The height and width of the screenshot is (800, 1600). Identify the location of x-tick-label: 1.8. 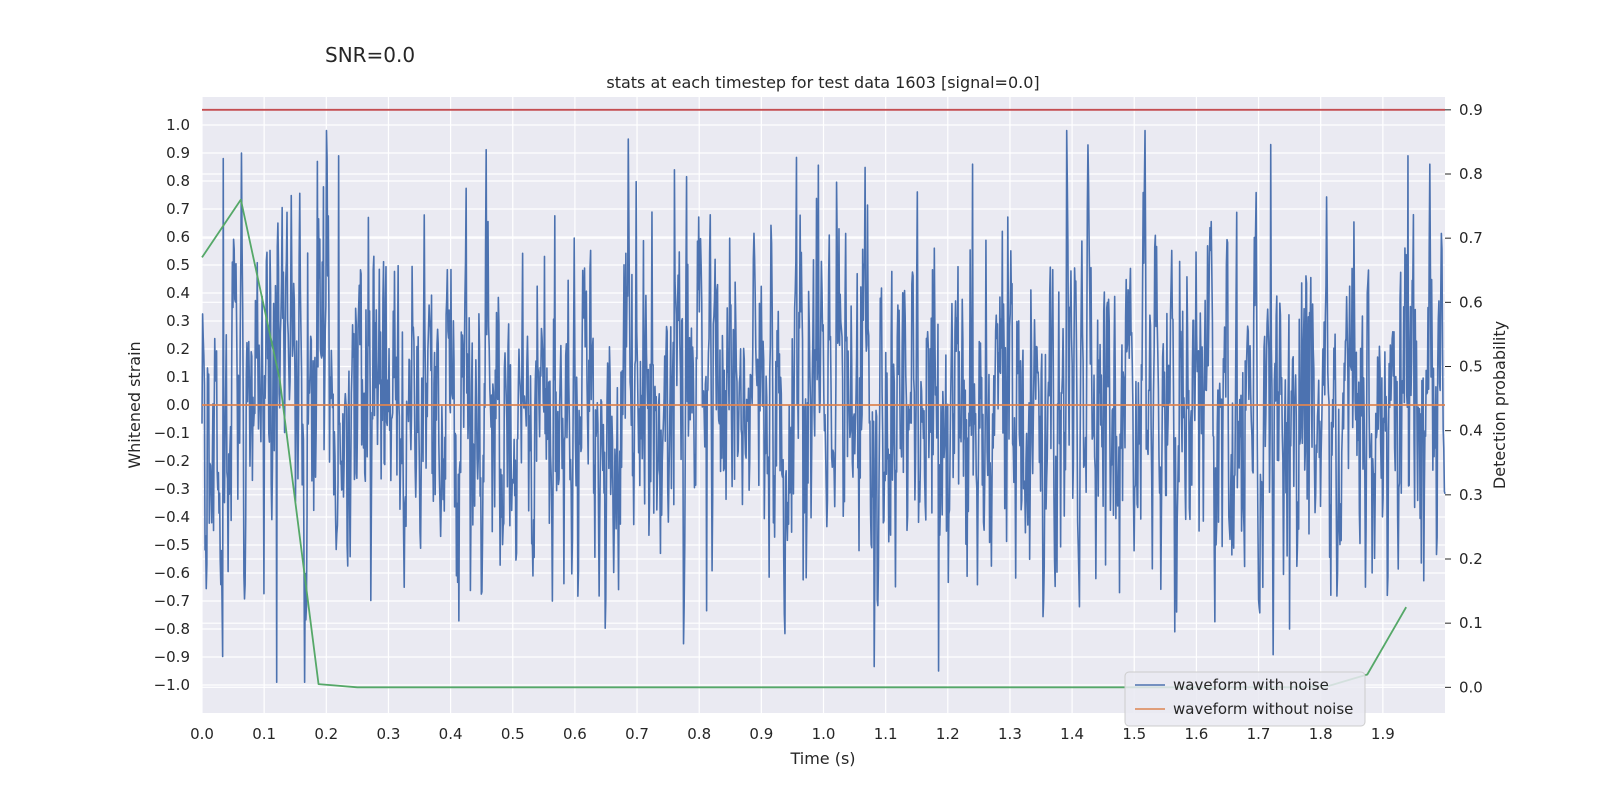
(1321, 734).